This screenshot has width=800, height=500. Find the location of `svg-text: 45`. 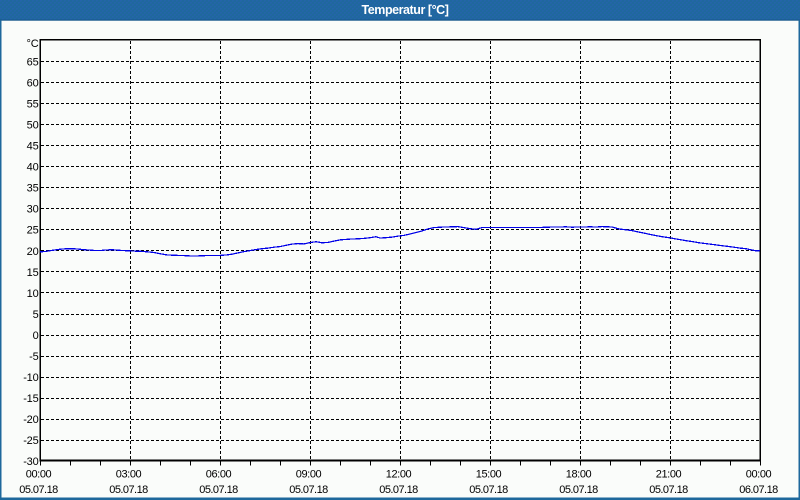

svg-text: 45 is located at coordinates (33, 147).